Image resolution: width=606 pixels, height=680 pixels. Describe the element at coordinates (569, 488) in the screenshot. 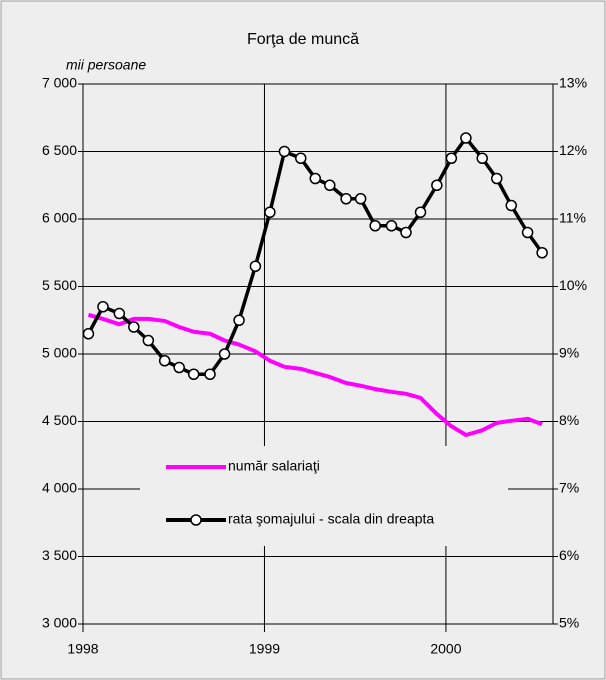

I see `y2-tick-label: 7%` at that location.